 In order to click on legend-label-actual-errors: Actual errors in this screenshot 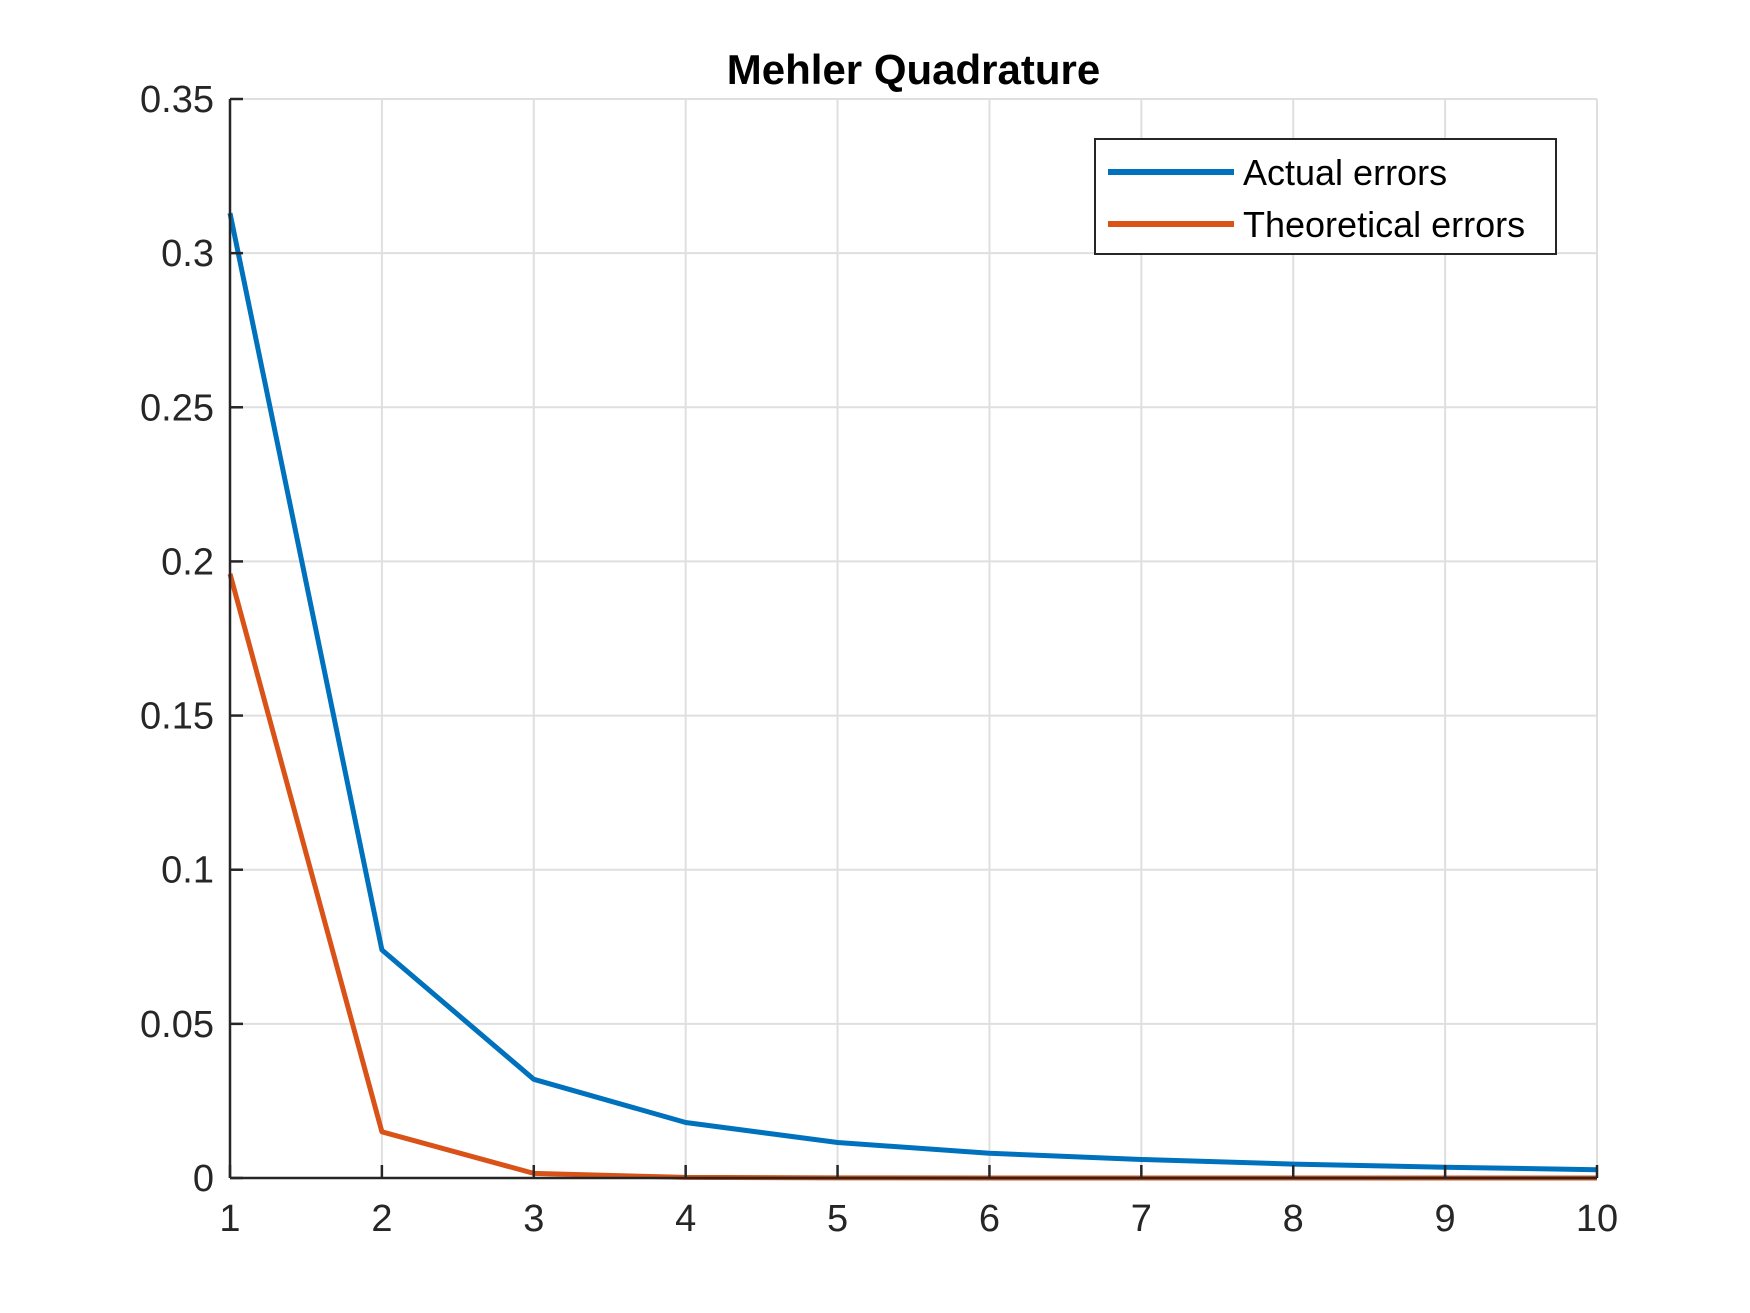, I will do `click(1345, 172)`.